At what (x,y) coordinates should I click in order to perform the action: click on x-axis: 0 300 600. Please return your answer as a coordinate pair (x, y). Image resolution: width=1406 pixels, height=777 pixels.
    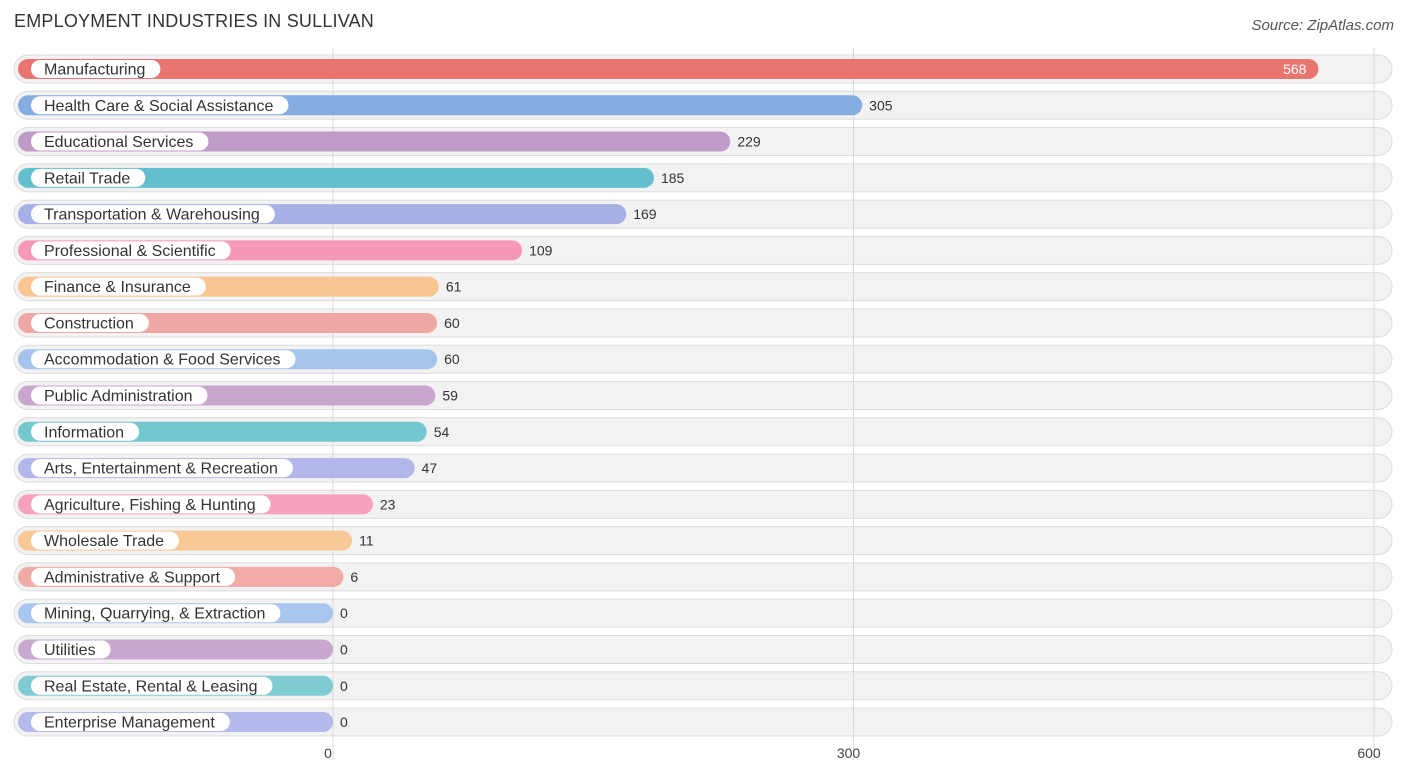
    Looking at the image, I should click on (852, 753).